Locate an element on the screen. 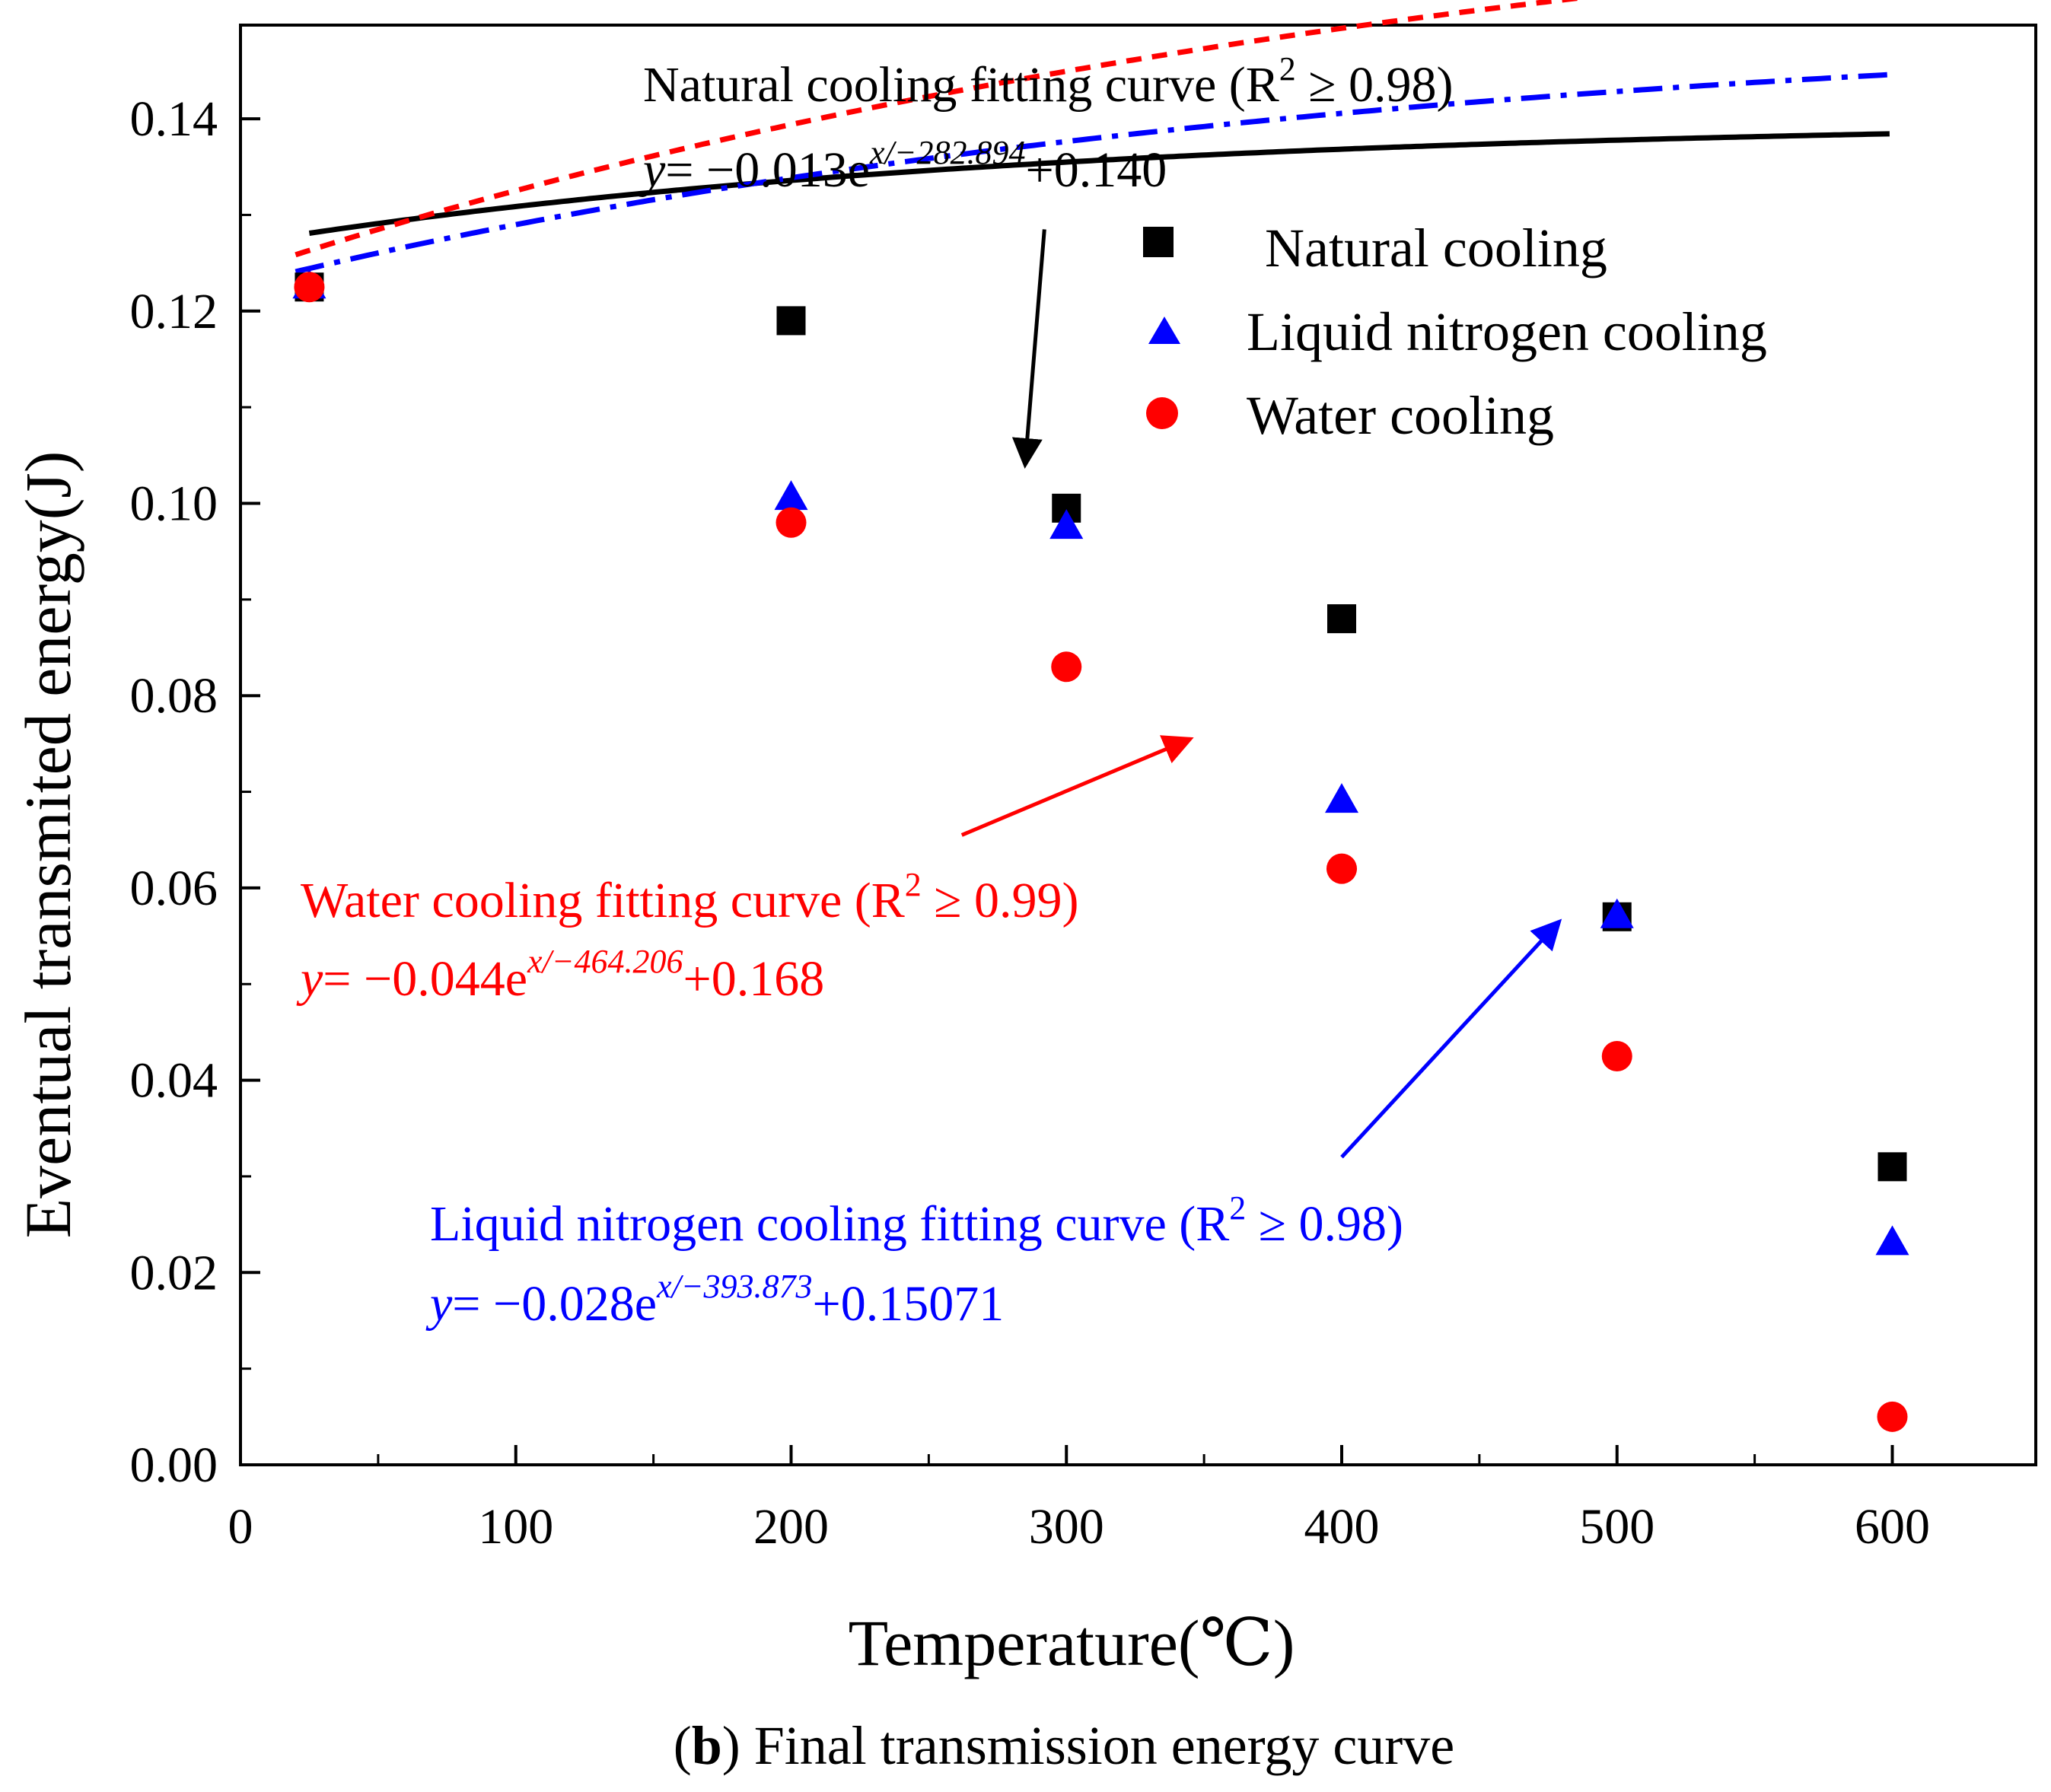  legend-label-water-cooling: Water cooling is located at coordinates (1400, 416).